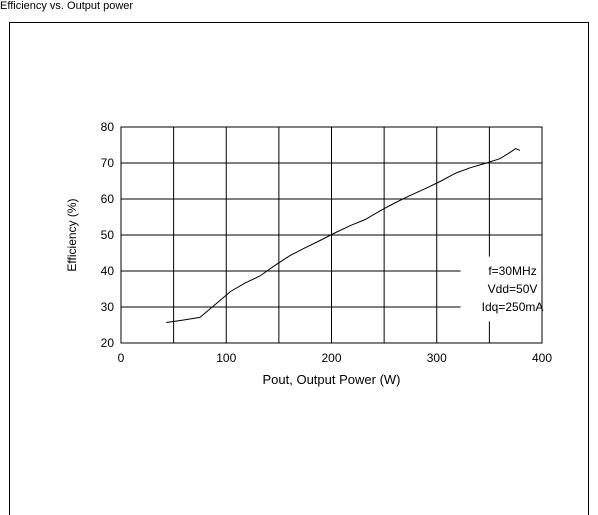 The height and width of the screenshot is (515, 598). I want to click on annotation-background, so click(512, 289).